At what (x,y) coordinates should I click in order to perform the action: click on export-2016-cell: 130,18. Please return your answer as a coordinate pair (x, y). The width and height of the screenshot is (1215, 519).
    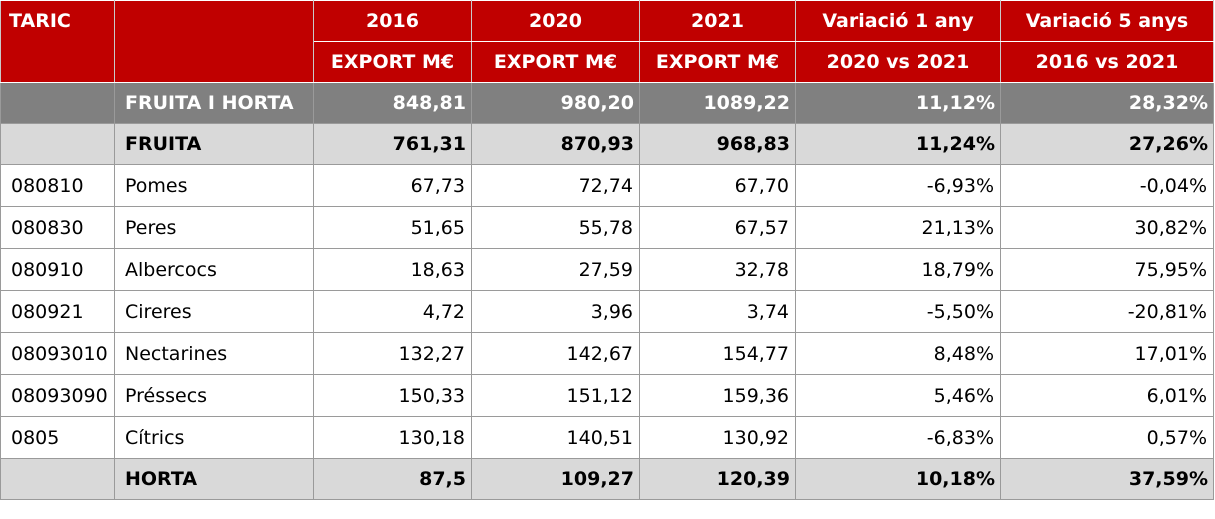
    Looking at the image, I should click on (392, 437).